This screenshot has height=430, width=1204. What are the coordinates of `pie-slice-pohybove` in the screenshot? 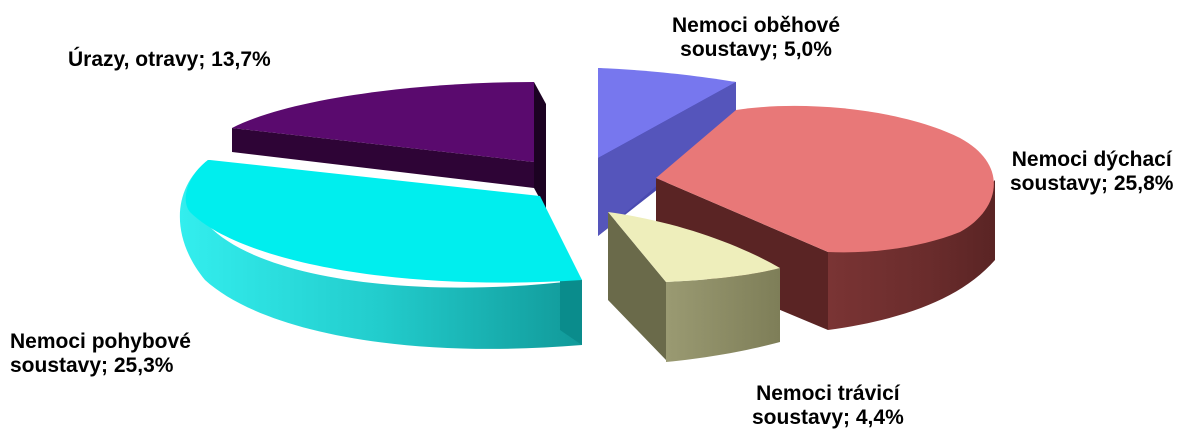 It's located at (381, 254).